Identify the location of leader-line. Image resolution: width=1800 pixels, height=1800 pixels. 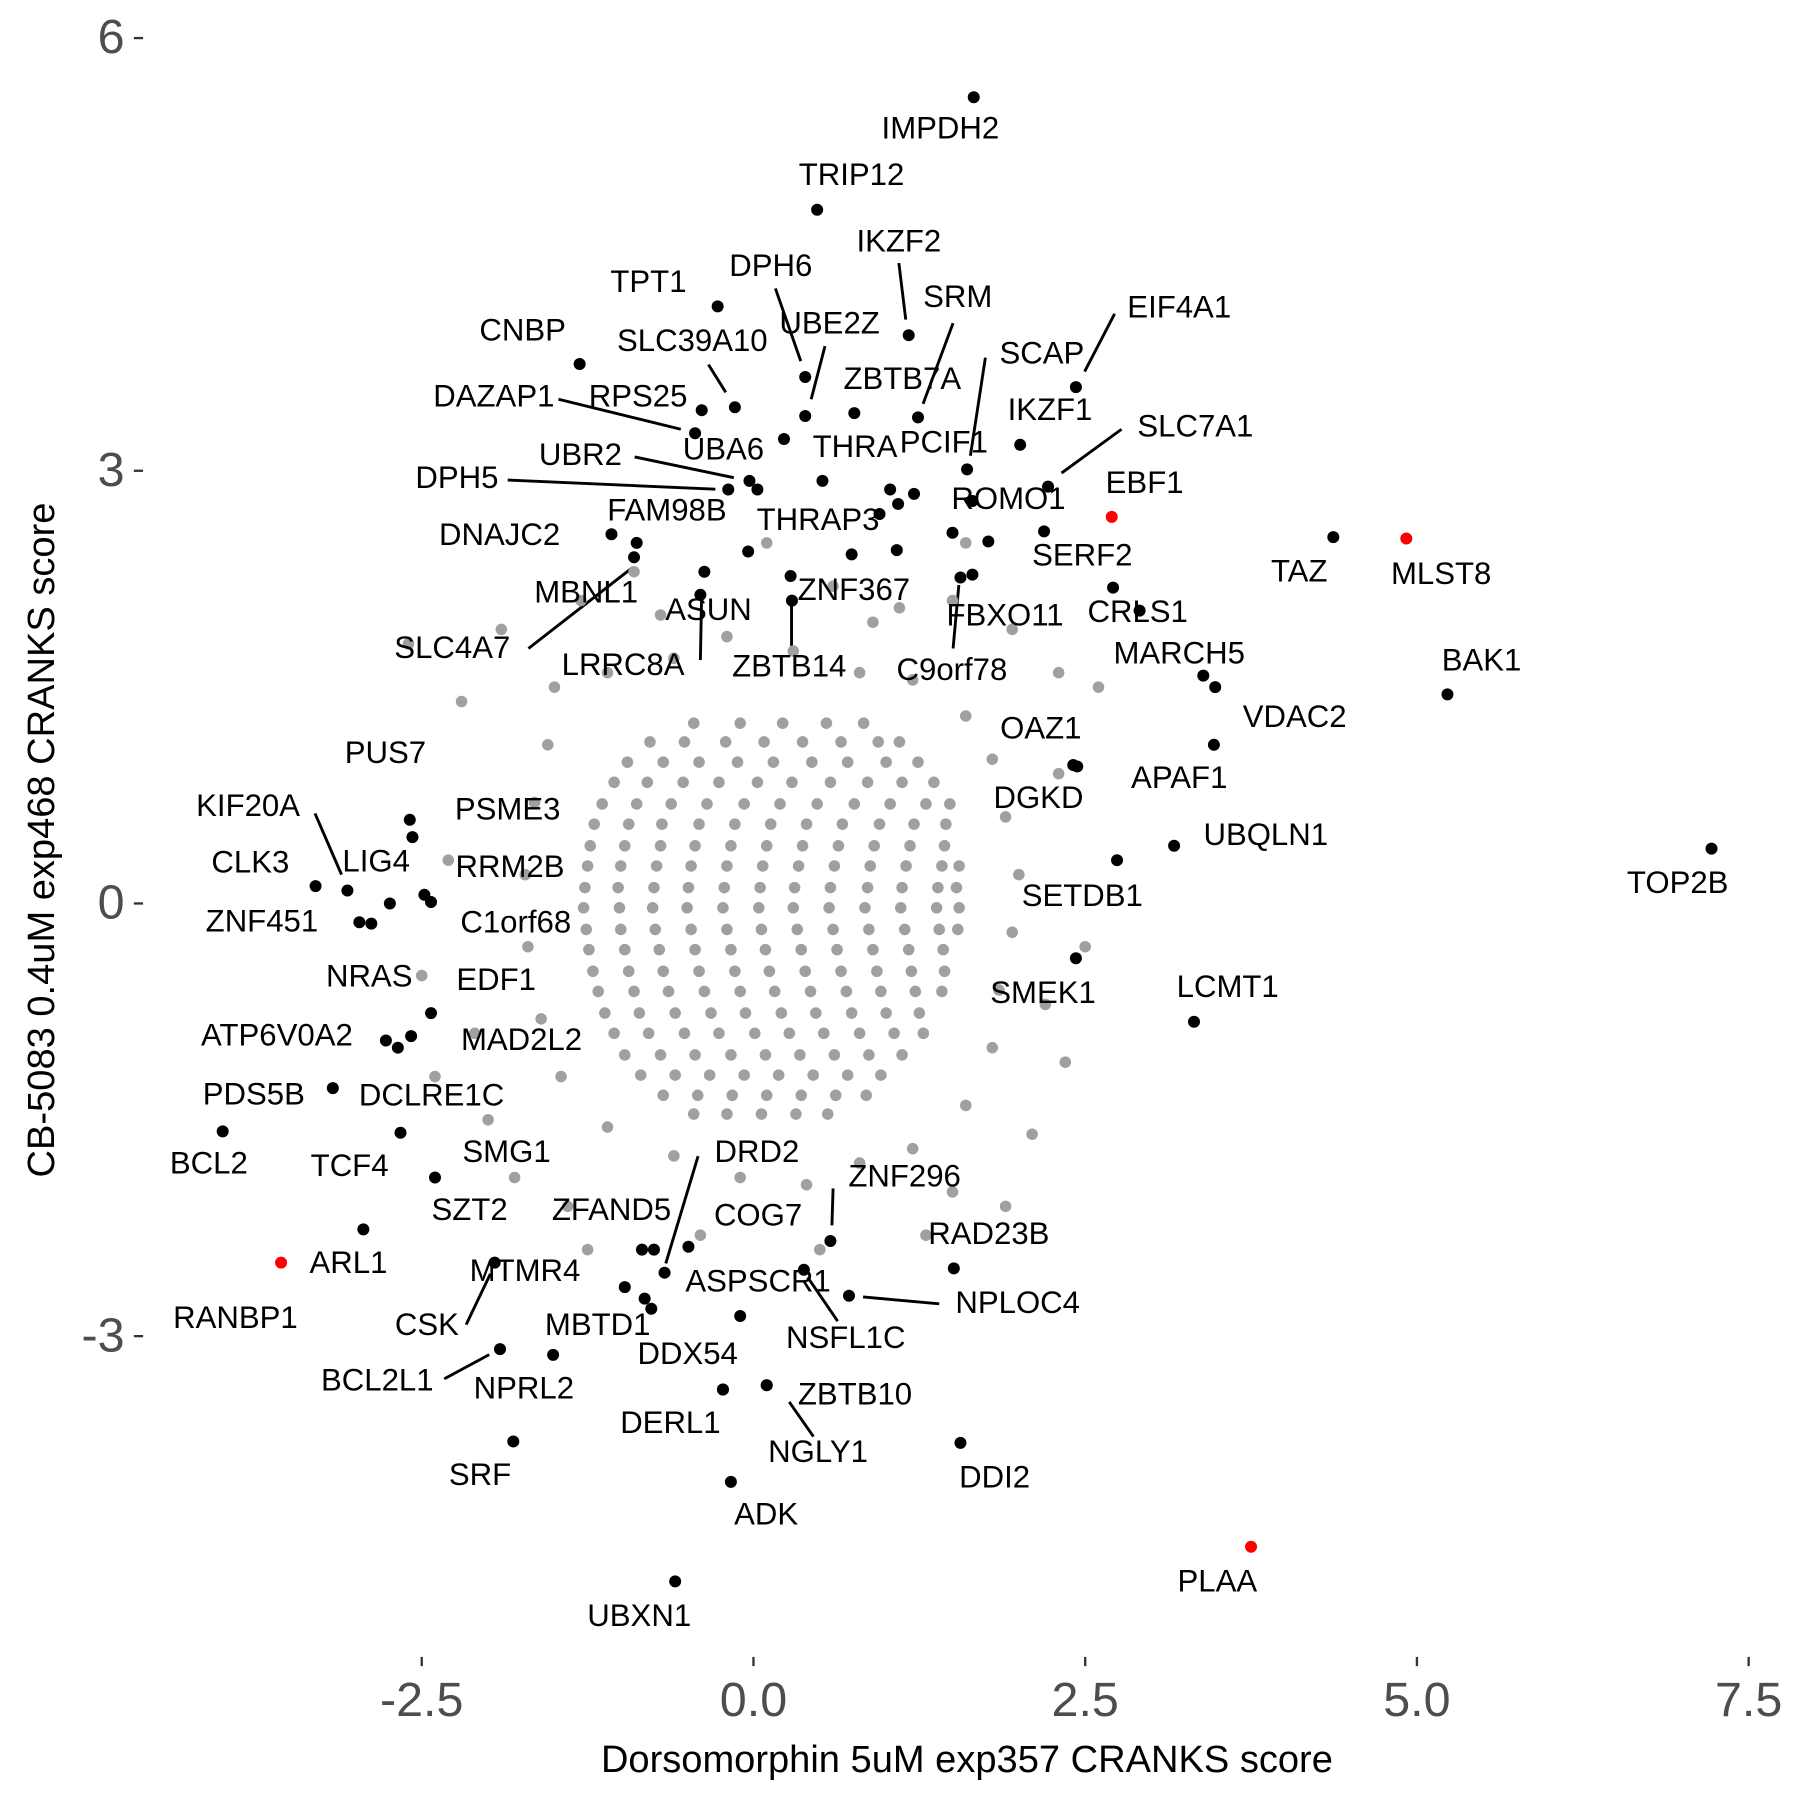
(684, 467).